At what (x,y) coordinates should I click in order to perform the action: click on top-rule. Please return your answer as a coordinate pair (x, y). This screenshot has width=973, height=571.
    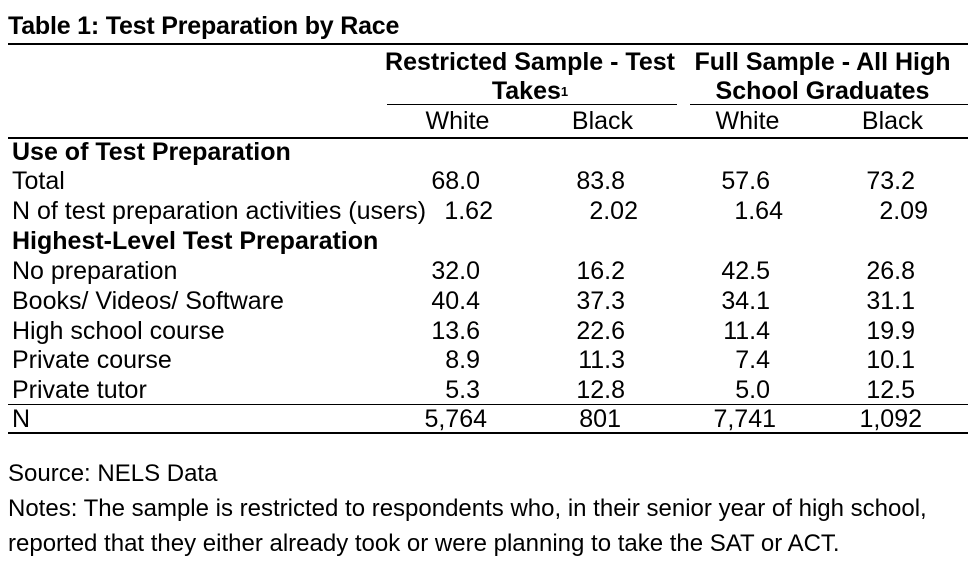
    Looking at the image, I should click on (488, 44).